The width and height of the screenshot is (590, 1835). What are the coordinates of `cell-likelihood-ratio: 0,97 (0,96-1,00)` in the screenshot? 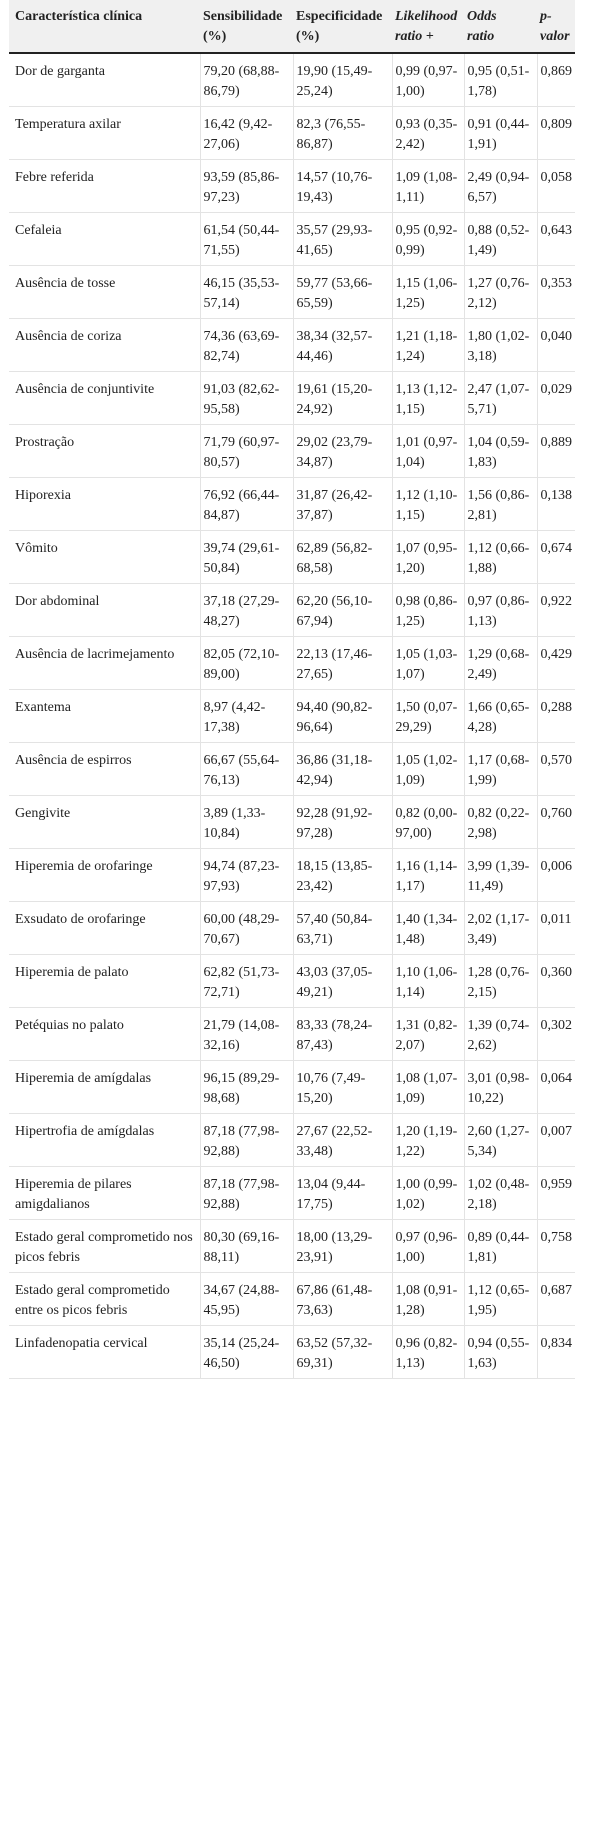 It's located at (427, 1246).